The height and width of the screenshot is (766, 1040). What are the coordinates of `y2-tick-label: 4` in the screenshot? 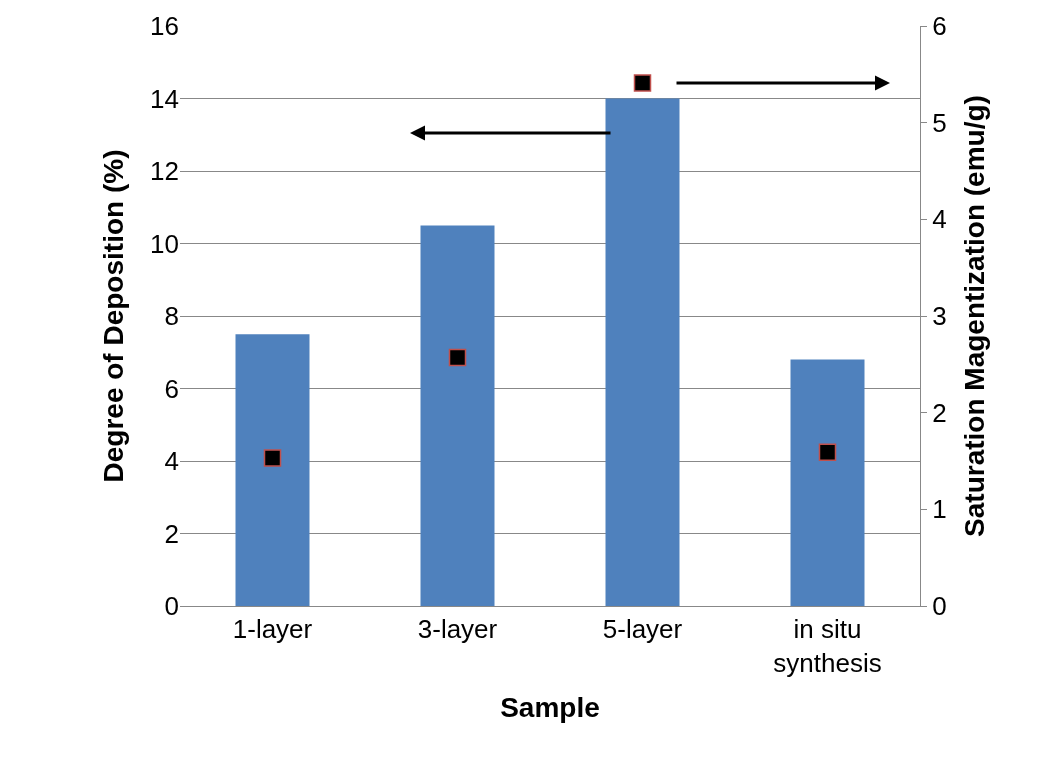 It's located at (939, 219).